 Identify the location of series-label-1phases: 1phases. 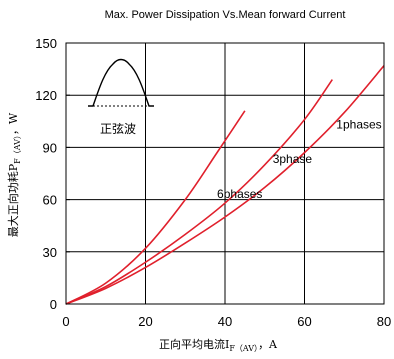
(358, 124).